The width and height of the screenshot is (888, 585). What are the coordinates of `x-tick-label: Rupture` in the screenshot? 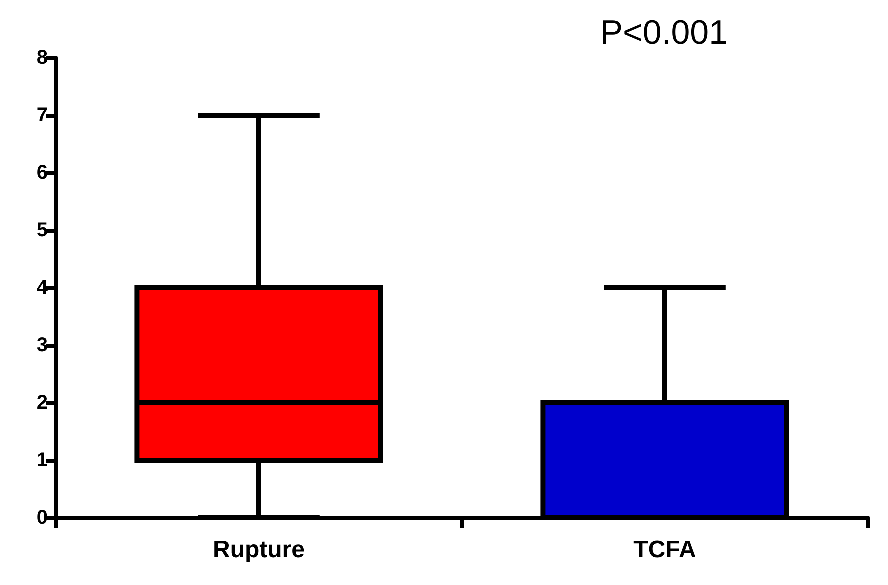 It's located at (259, 550).